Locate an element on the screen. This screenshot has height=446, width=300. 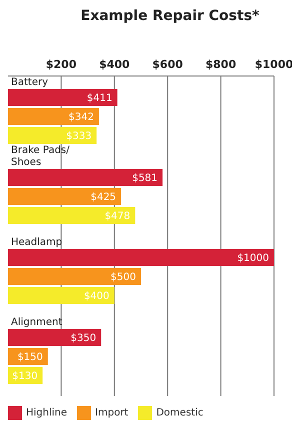
data-label: $130 is located at coordinates (25, 376).